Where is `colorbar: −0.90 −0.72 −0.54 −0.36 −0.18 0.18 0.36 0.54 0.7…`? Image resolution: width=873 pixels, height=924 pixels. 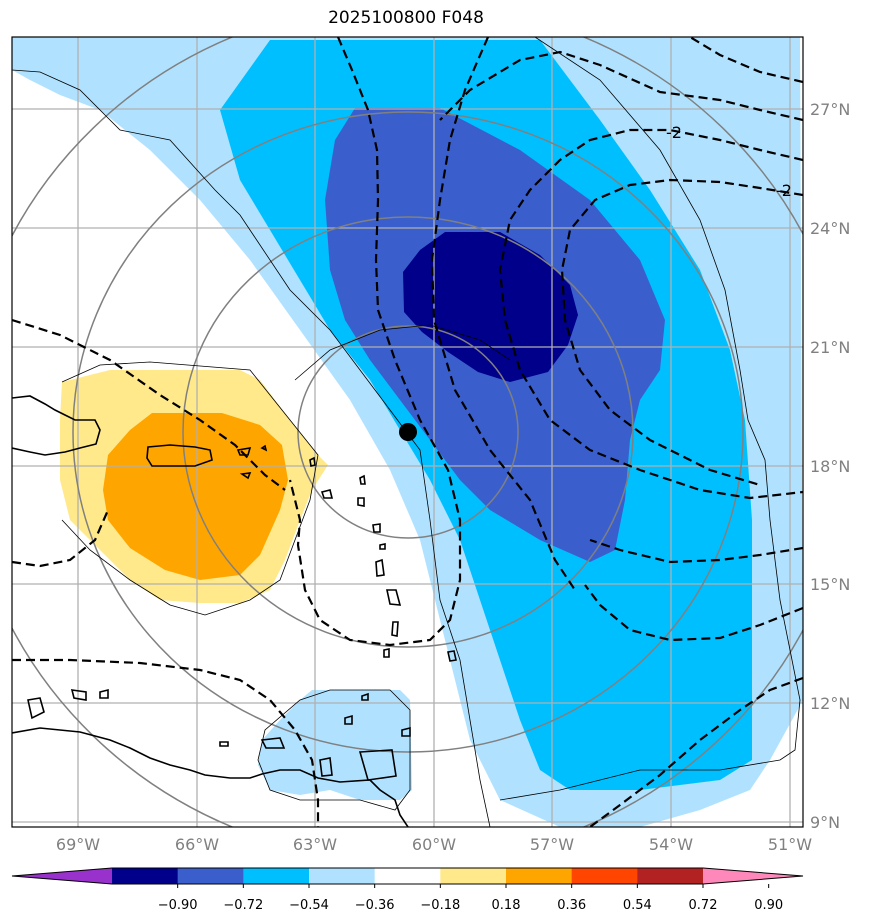 colorbar: −0.90 −0.72 −0.54 −0.36 −0.18 0.18 0.36 0.54 0.7… is located at coordinates (407, 890).